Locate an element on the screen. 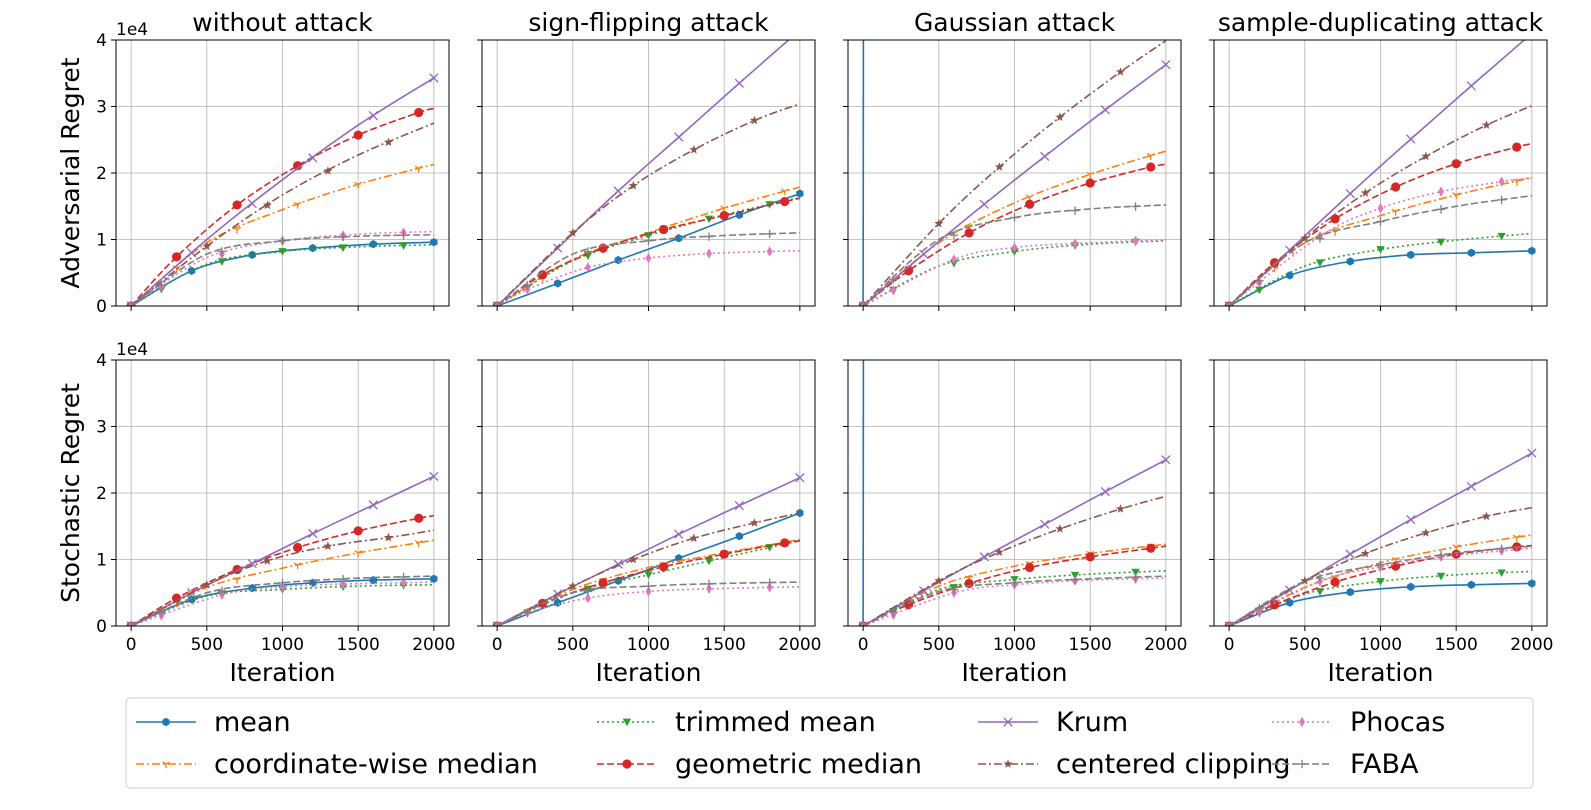 The width and height of the screenshot is (1591, 810). legend-entry-geometric-median: geometric median is located at coordinates (759, 764).